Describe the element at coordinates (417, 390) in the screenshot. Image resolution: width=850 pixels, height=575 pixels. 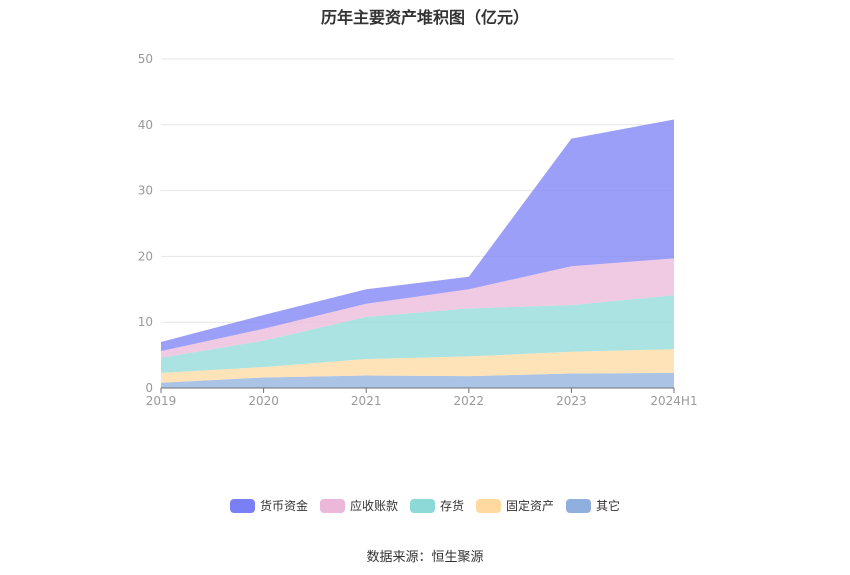
I see `x-axis` at that location.